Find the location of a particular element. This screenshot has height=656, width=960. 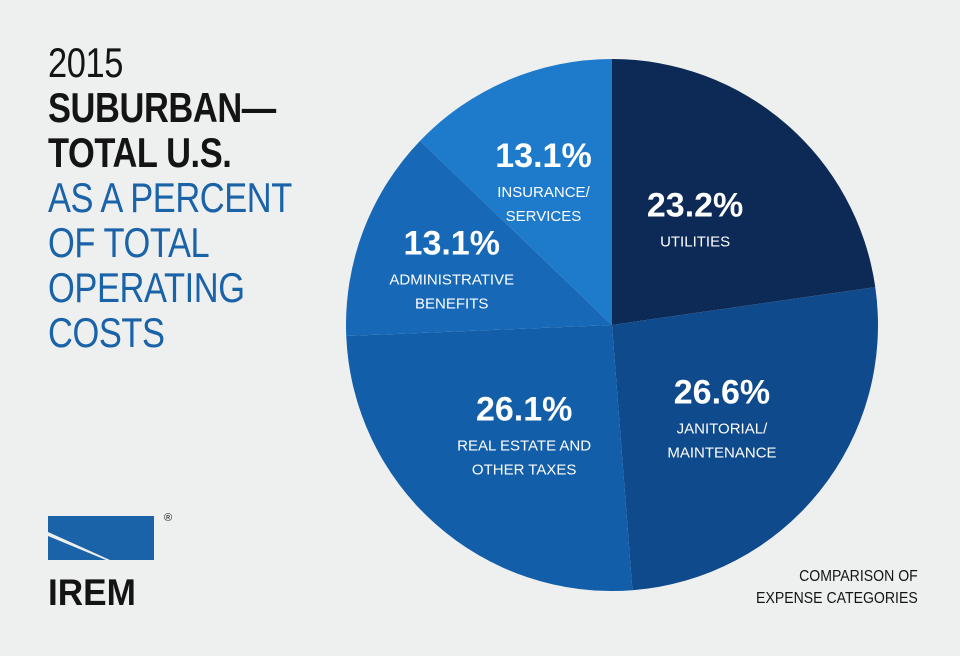

slice-value-3: 13.1% is located at coordinates (452, 244).